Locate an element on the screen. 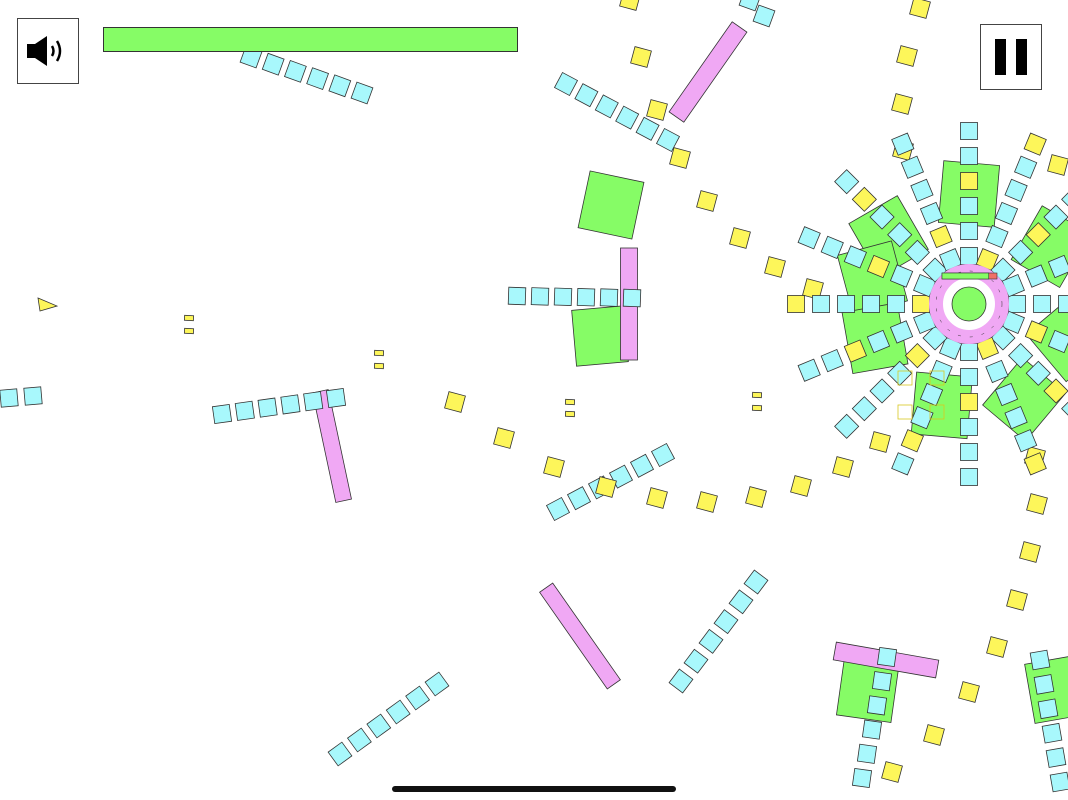  pause-button is located at coordinates (1011, 57).